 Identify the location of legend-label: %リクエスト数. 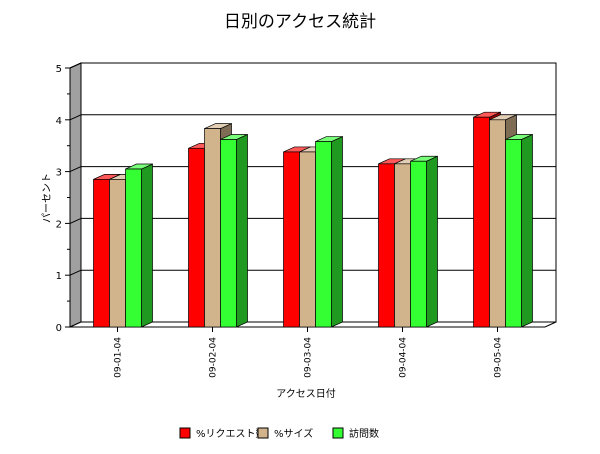
(231, 433).